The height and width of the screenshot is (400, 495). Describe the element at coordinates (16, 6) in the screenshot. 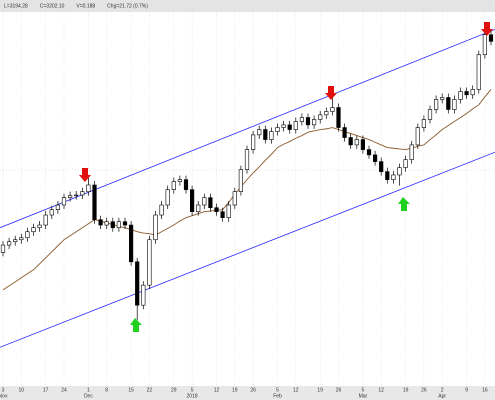

I see `info-text: L=3194.28` at that location.